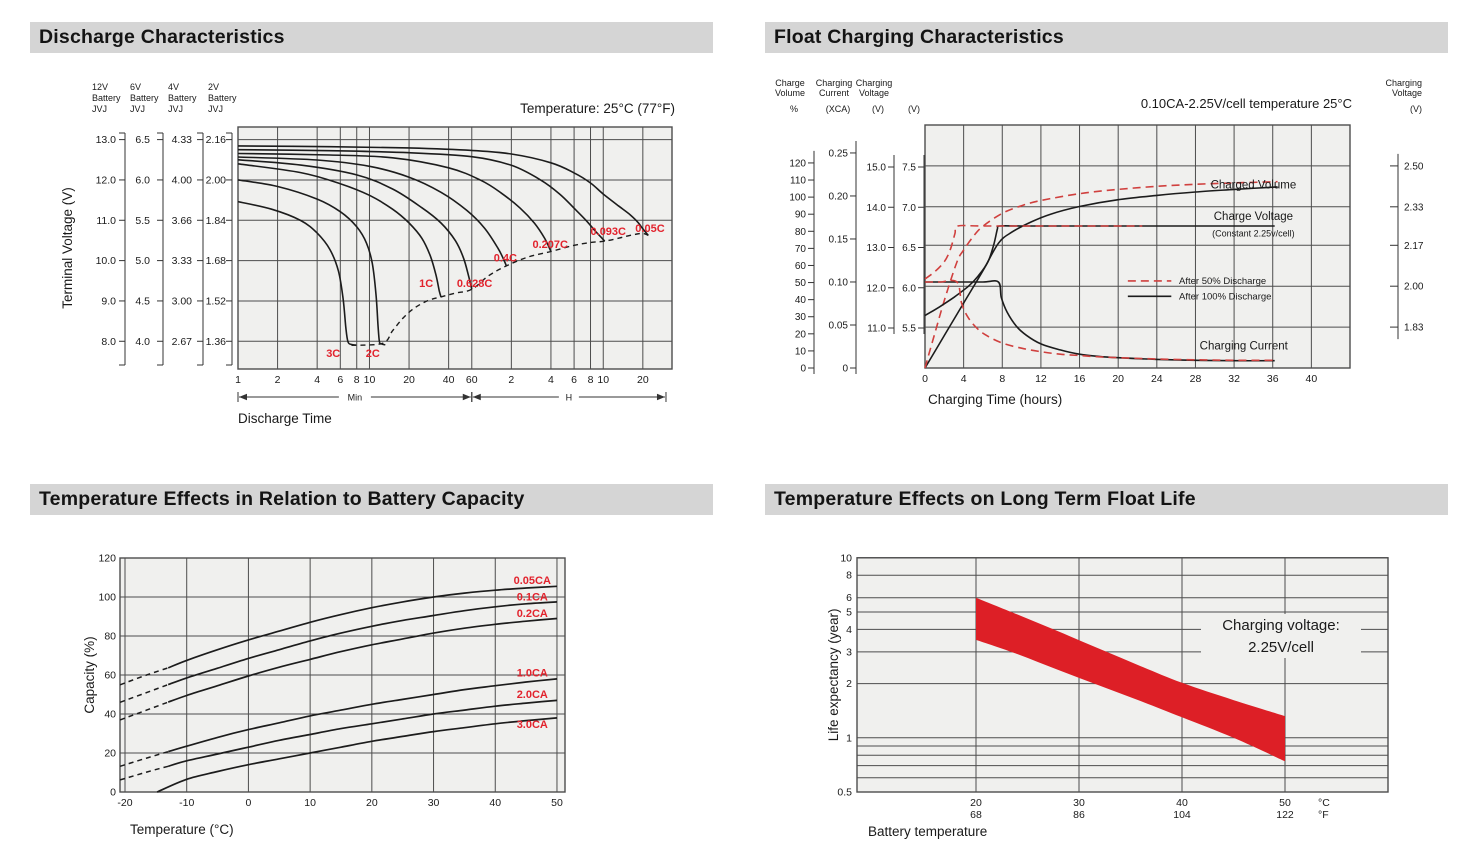 This screenshot has width=1466, height=860. What do you see at coordinates (107, 598) in the screenshot?
I see `y-tick-label: 100` at bounding box center [107, 598].